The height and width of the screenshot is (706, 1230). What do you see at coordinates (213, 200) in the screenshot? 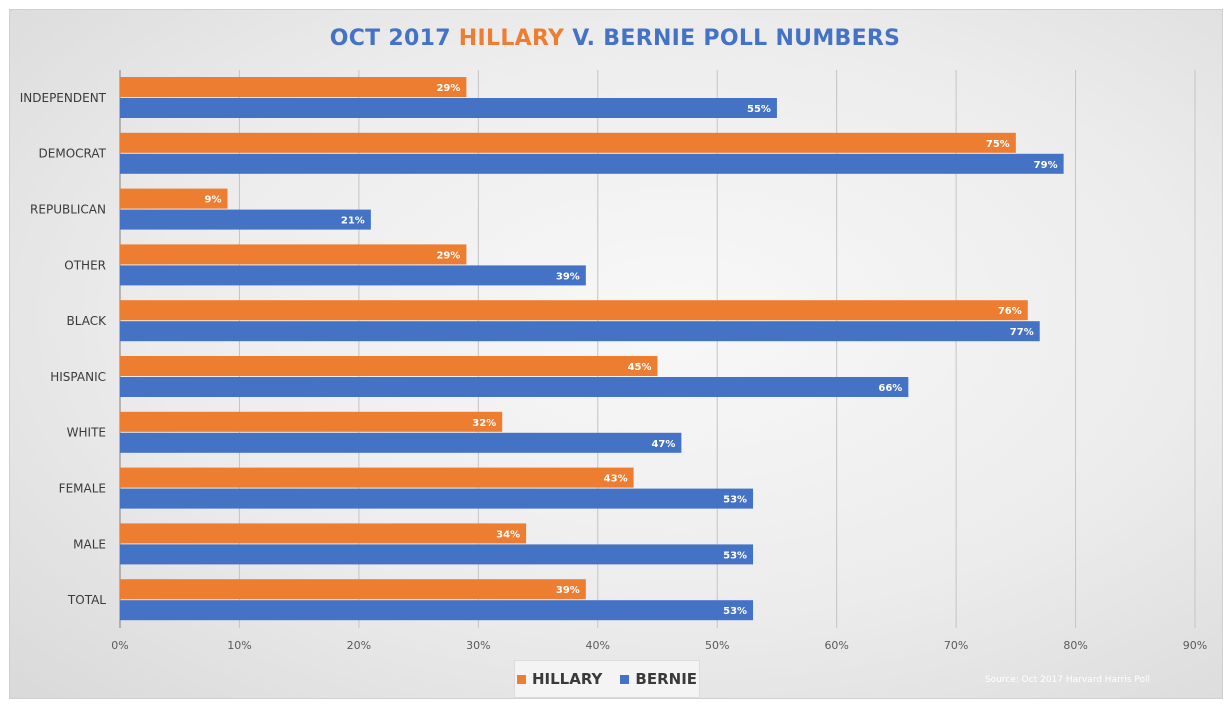
I see `data-label-hillary: 9%` at bounding box center [213, 200].